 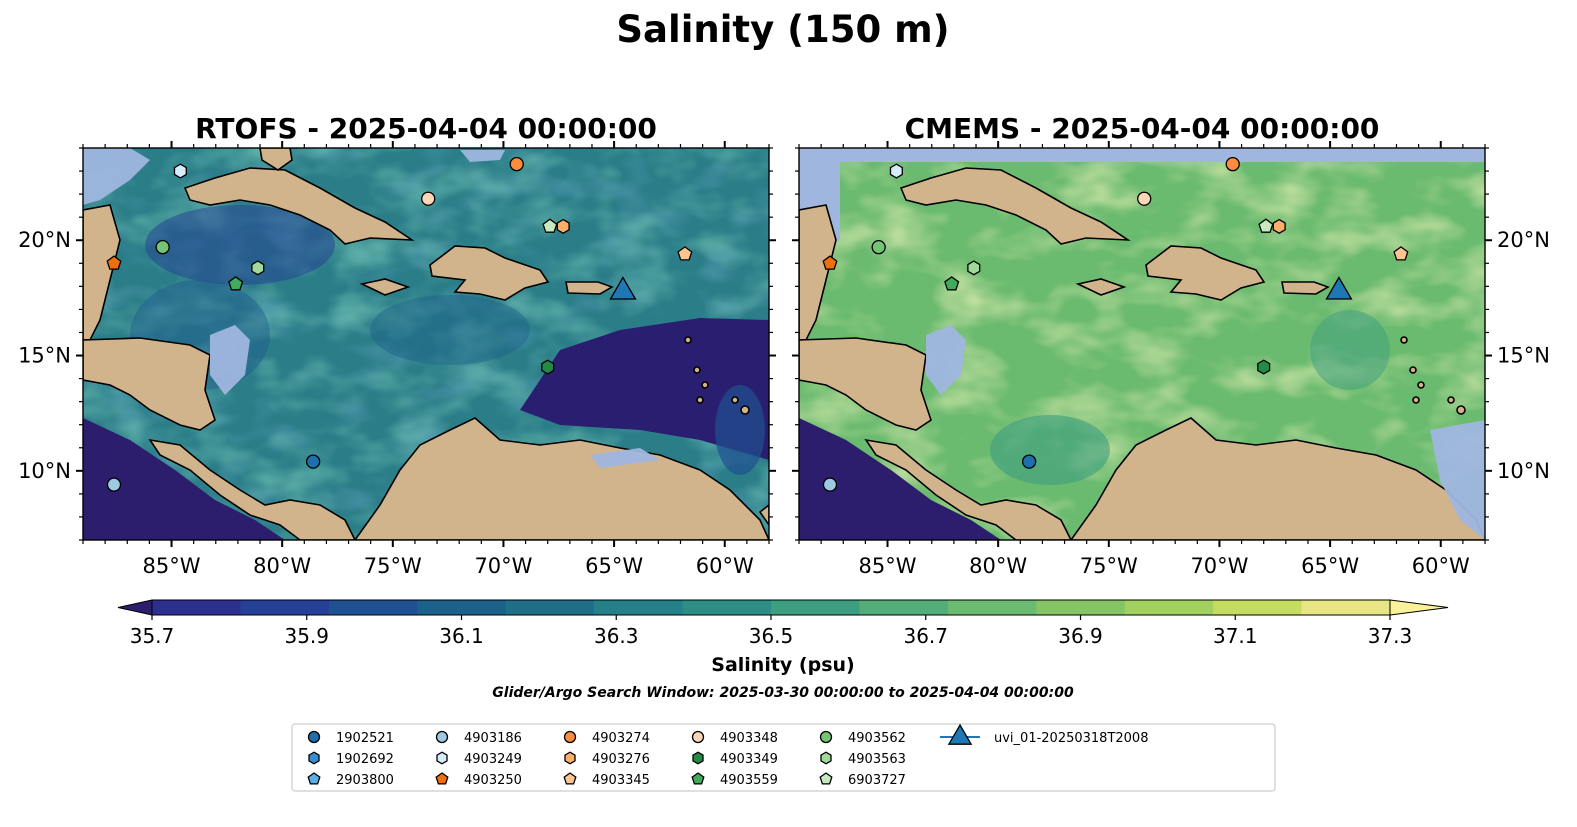 I want to click on colorbar-extend-max, so click(x=1419, y=607).